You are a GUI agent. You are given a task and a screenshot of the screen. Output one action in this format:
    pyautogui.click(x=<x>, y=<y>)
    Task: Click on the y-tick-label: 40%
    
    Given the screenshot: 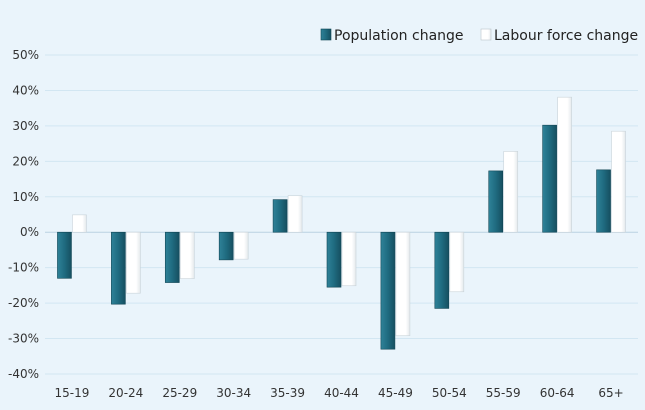 What is the action you would take?
    pyautogui.click(x=25, y=90)
    